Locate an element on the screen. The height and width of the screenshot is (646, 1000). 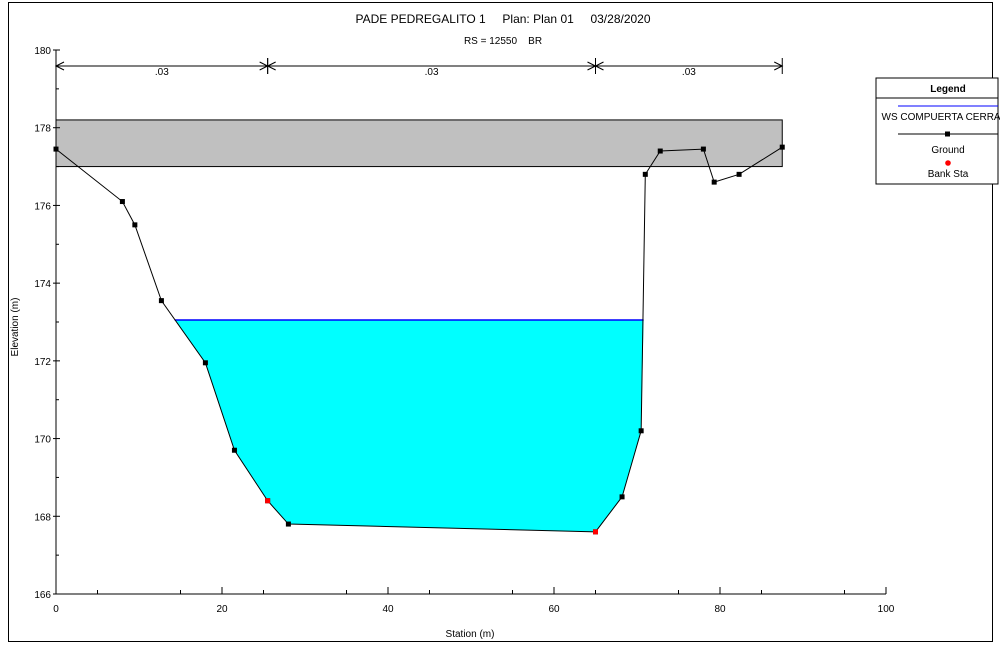
y-tick-label: 174 is located at coordinates (42, 284).